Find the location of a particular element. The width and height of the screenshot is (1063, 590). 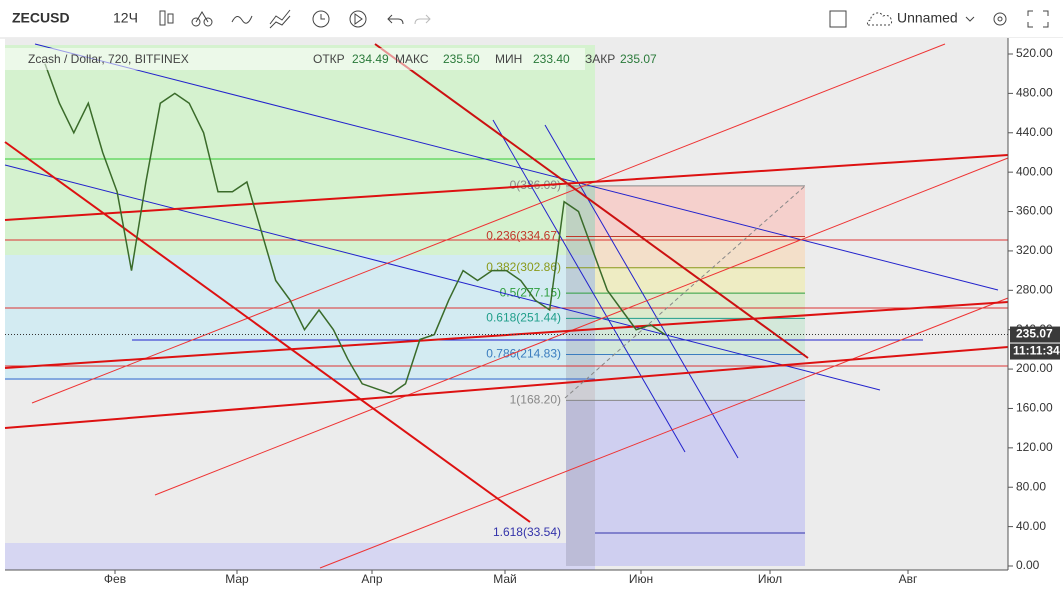

toolbar is located at coordinates (531, 19).